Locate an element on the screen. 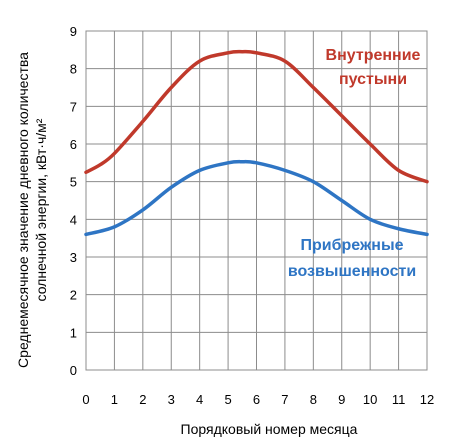 The height and width of the screenshot is (446, 450). y-tick-label: 6 is located at coordinates (73, 144).